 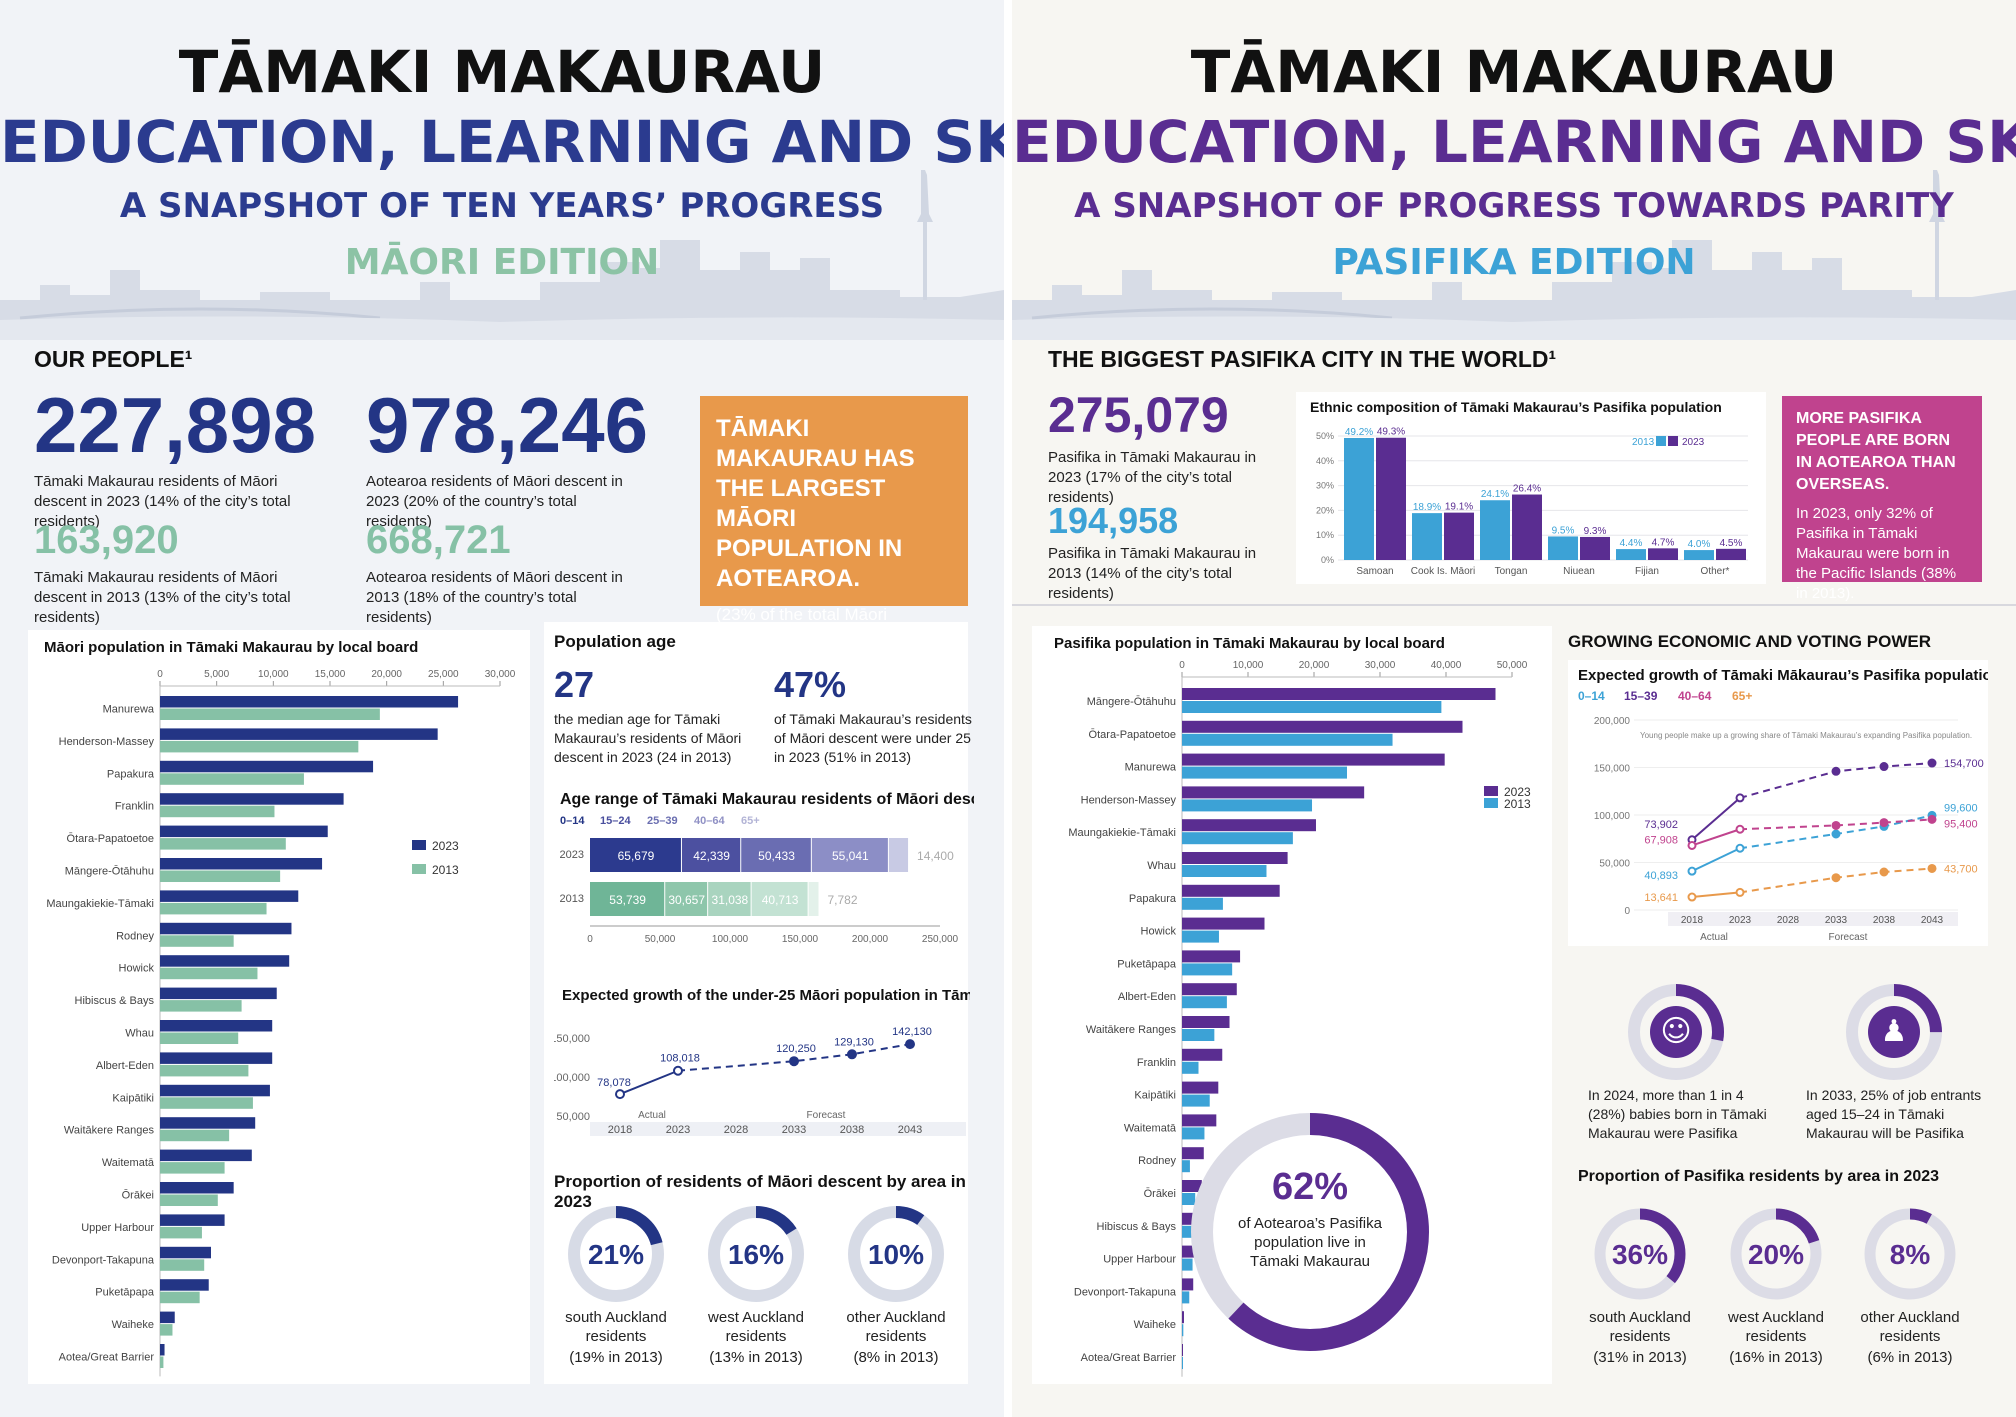 What do you see at coordinates (386, 674) in the screenshot?
I see `x-tick-label: 20,000` at bounding box center [386, 674].